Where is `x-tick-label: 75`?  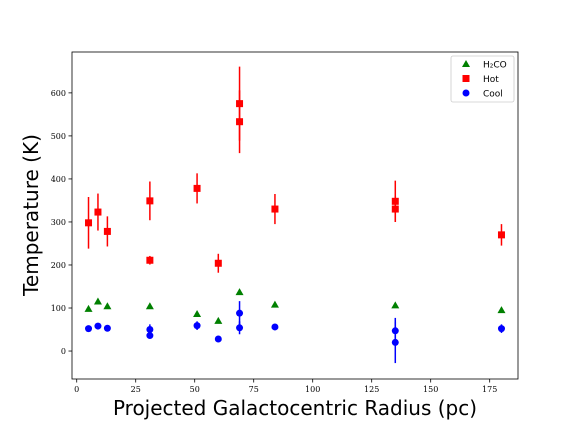 x-tick-label: 75 is located at coordinates (254, 389).